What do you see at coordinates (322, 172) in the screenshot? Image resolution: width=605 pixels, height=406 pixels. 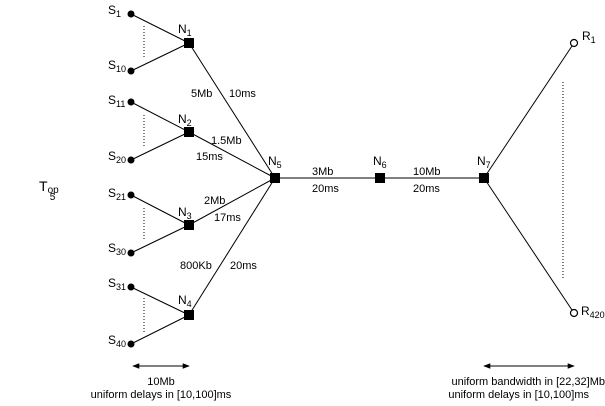 I see `link-n5-n6-bandwidth: 3Mb` at bounding box center [322, 172].